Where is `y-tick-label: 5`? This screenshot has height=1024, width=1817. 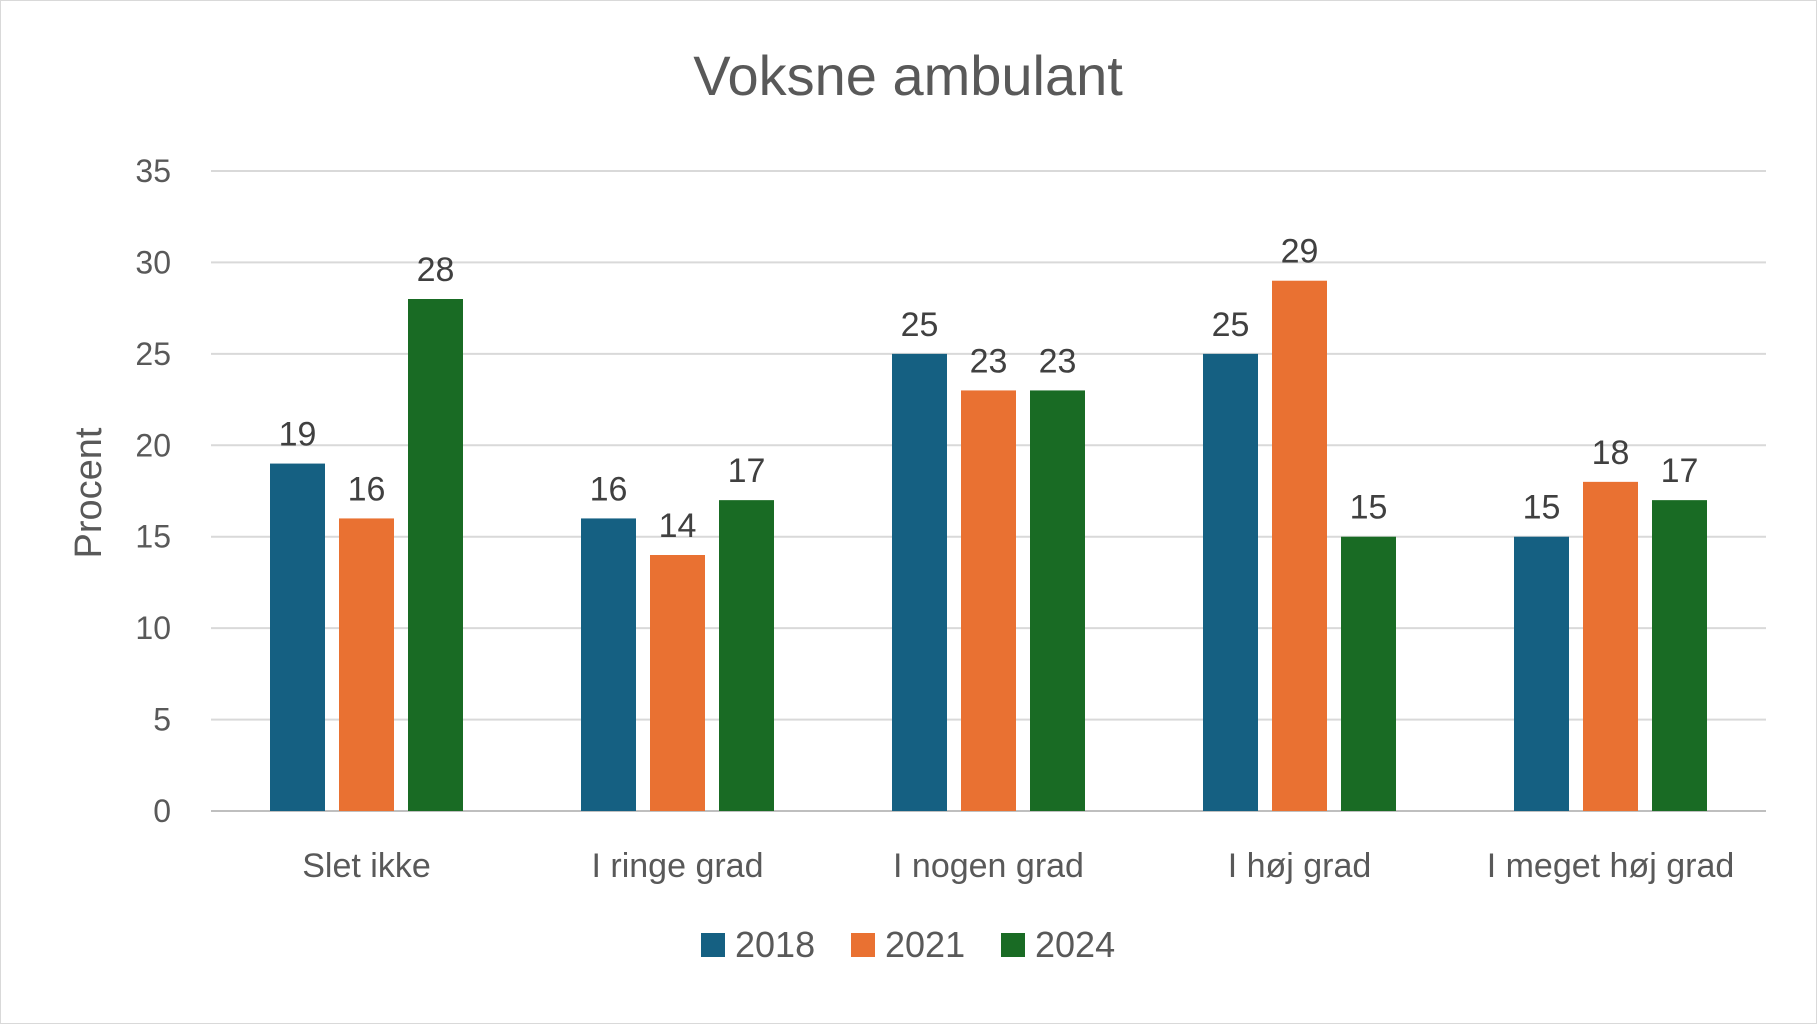
y-tick-label: 5 is located at coordinates (162, 720).